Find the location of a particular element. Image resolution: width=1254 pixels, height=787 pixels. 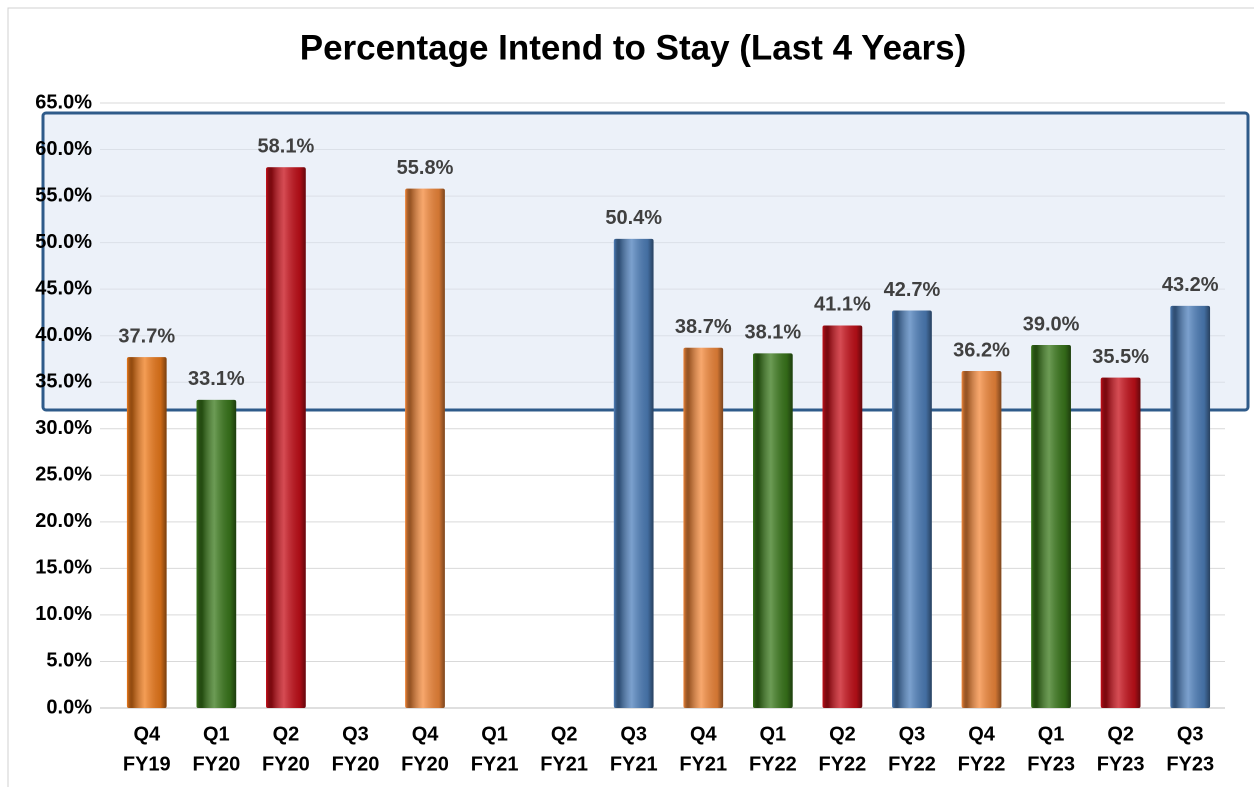

data-label: 42.7% is located at coordinates (912, 290).